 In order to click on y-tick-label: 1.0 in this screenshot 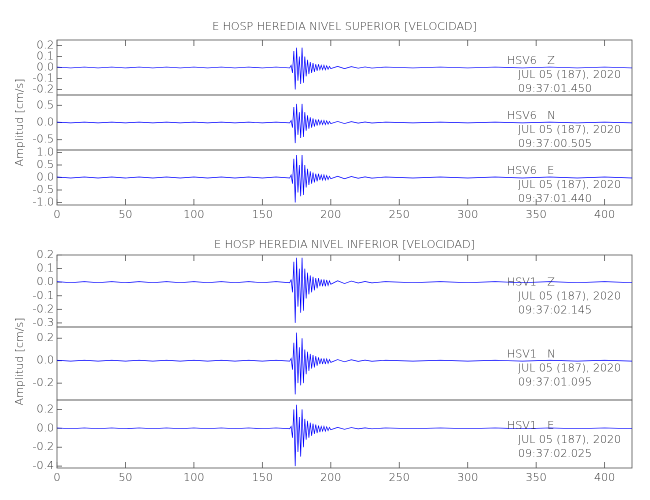, I will do `click(46, 152)`.